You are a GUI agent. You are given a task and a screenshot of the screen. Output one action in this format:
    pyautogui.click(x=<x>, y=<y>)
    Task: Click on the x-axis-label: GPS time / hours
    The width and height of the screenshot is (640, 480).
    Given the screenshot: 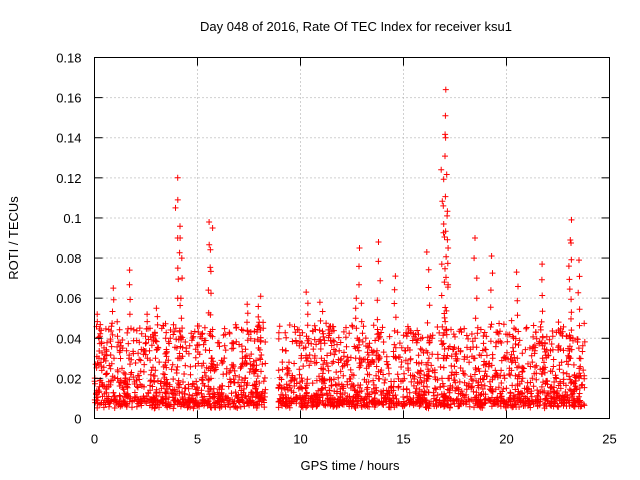 What is the action you would take?
    pyautogui.click(x=350, y=465)
    